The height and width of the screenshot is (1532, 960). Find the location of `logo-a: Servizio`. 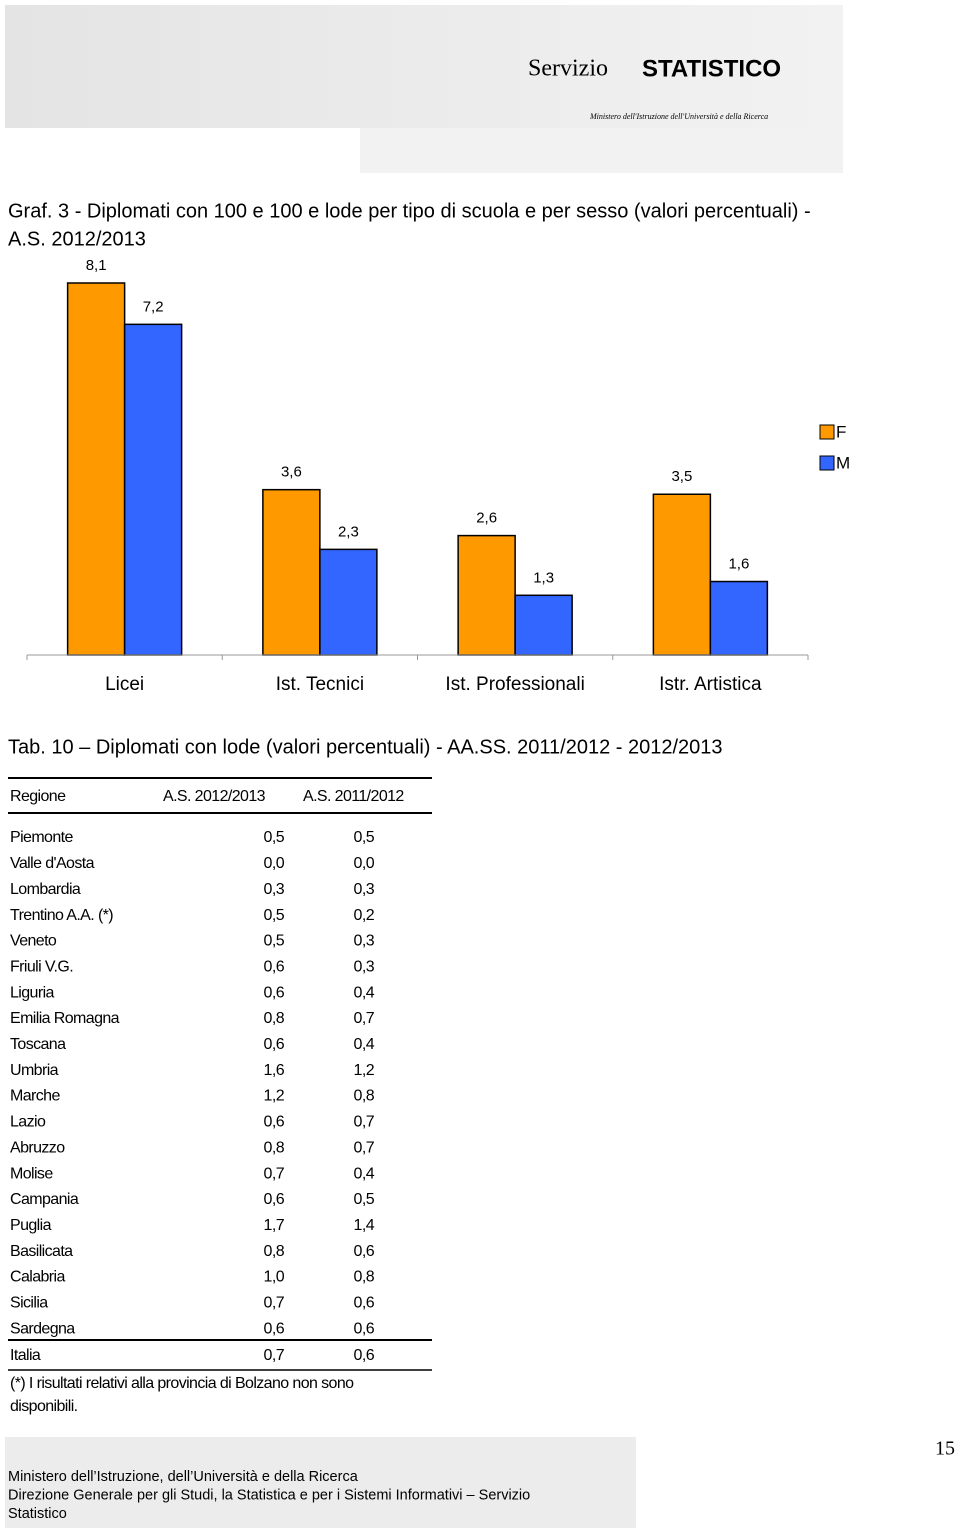

logo-a: Servizio is located at coordinates (568, 69).